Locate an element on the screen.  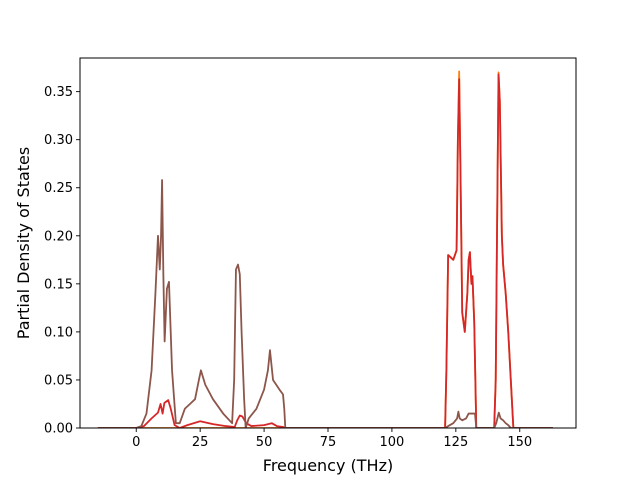
y-tick-label: 0.35 is located at coordinates (58, 92).